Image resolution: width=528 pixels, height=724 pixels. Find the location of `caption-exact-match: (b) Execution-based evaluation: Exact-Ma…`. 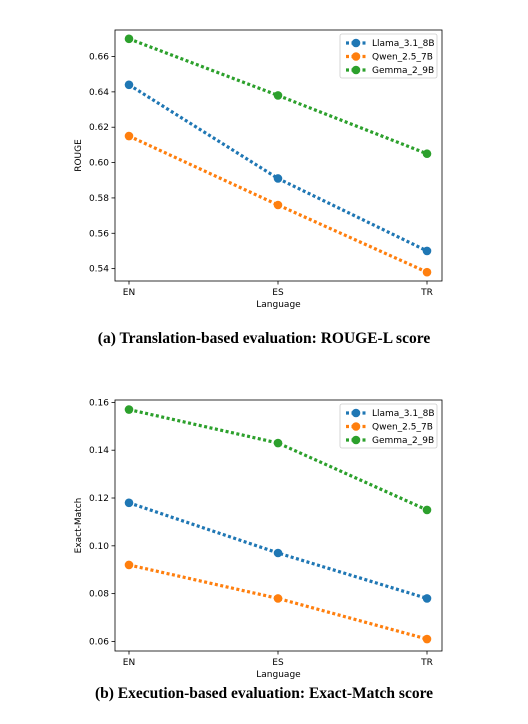

caption-exact-match: (b) Execution-based evaluation: Exact-Ma… is located at coordinates (264, 693).